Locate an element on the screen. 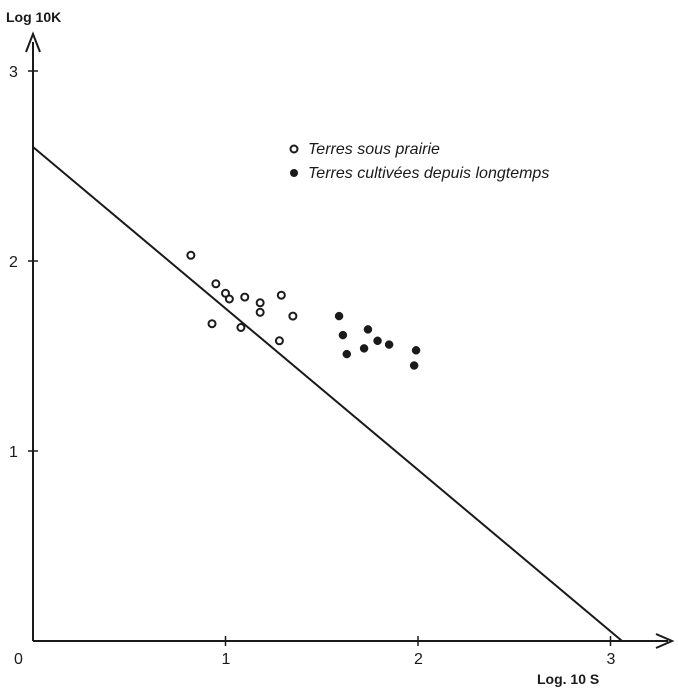 This screenshot has width=678, height=691. filled-circle-marker-icon is located at coordinates (294, 173).